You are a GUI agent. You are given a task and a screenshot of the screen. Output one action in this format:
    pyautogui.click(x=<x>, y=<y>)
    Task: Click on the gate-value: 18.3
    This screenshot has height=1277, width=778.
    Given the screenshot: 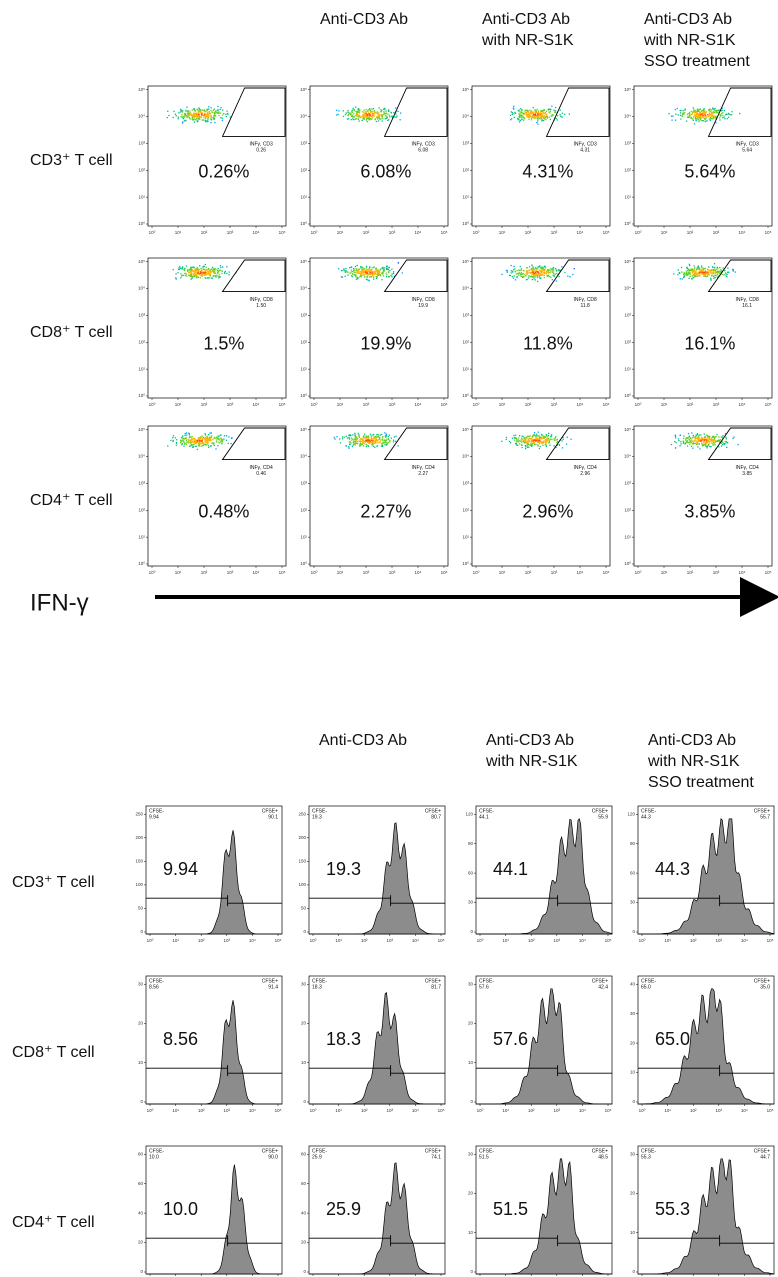 What is the action you would take?
    pyautogui.click(x=317, y=987)
    